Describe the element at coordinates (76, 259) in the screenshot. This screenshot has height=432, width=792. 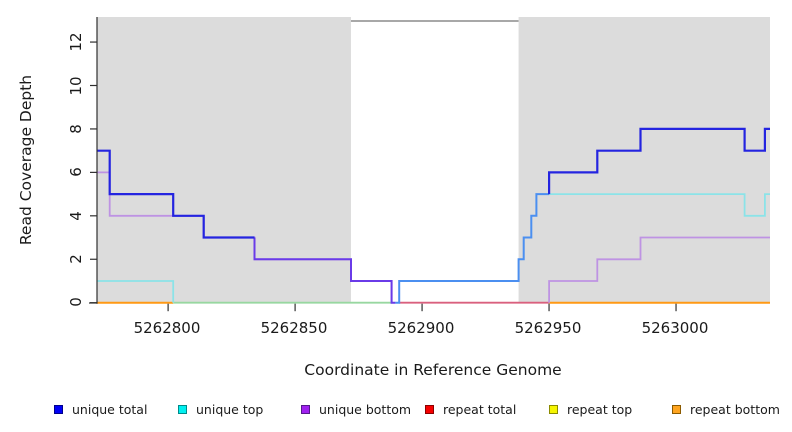
I see `y-tick-label: 2` at that location.